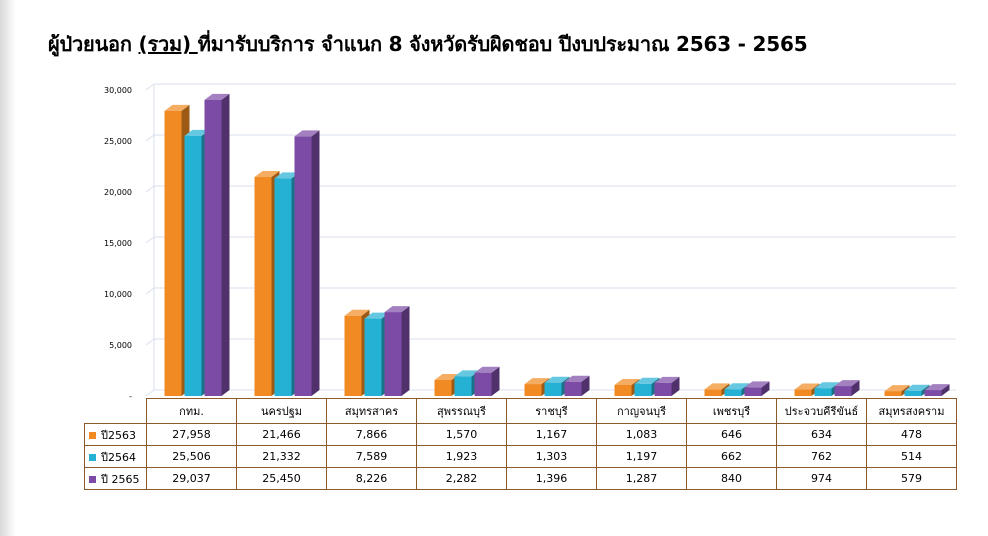 The width and height of the screenshot is (988, 536). I want to click on data-label: 840, so click(731, 478).